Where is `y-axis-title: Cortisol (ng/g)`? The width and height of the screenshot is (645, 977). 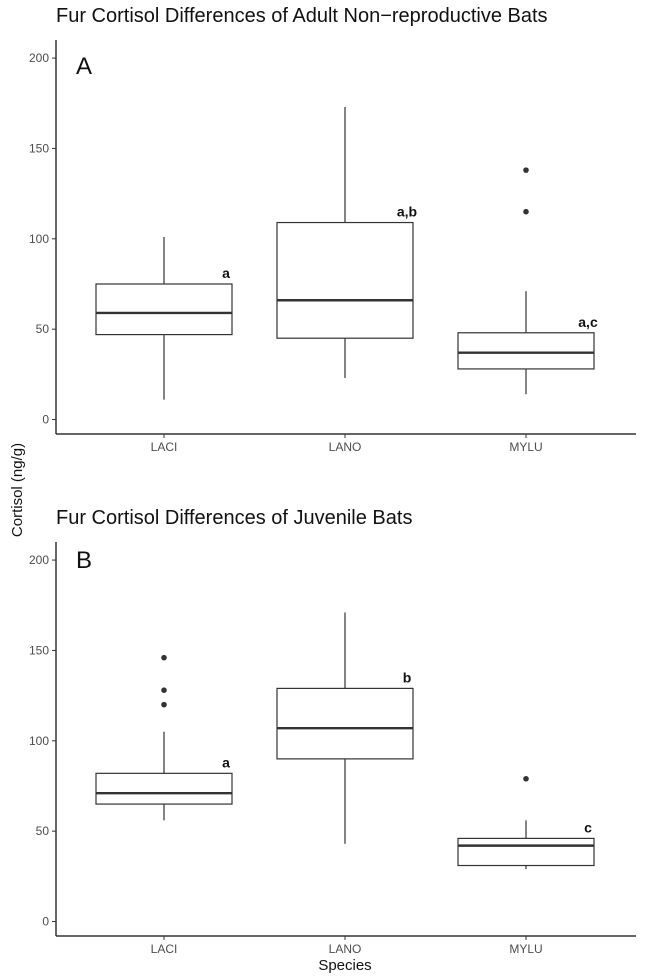 y-axis-title: Cortisol (ng/g) is located at coordinates (17, 490).